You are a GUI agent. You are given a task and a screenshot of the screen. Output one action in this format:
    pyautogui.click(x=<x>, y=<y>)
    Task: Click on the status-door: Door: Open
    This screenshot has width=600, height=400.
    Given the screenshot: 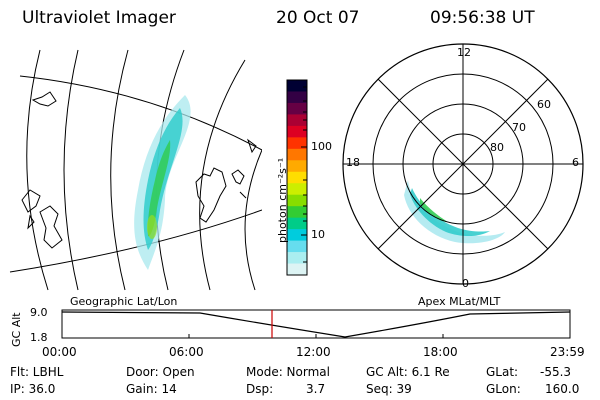 What is the action you would take?
    pyautogui.click(x=160, y=372)
    